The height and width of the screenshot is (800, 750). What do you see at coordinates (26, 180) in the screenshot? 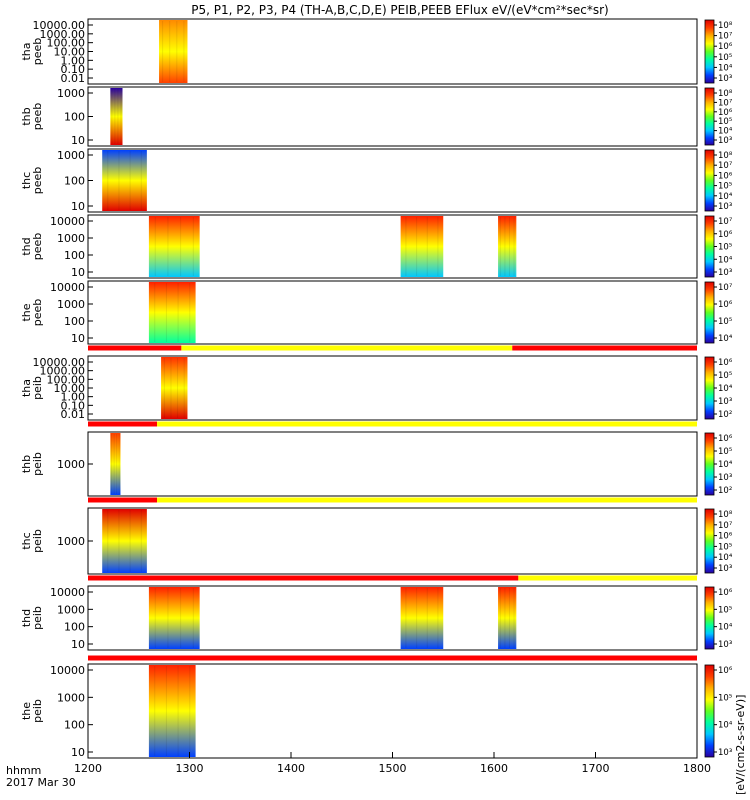
I see `panel-probe-label: thc` at bounding box center [26, 180].